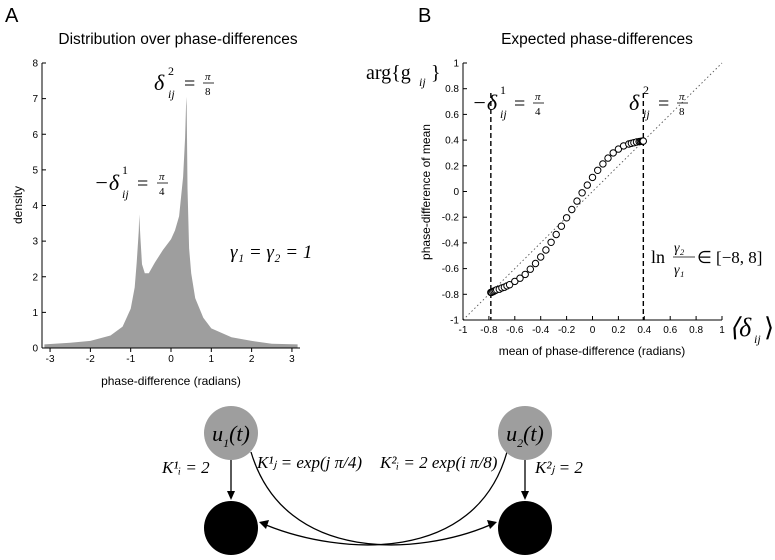 The width and height of the screenshot is (775, 560). I want to click on edge-u1-sj, so click(370, 498).